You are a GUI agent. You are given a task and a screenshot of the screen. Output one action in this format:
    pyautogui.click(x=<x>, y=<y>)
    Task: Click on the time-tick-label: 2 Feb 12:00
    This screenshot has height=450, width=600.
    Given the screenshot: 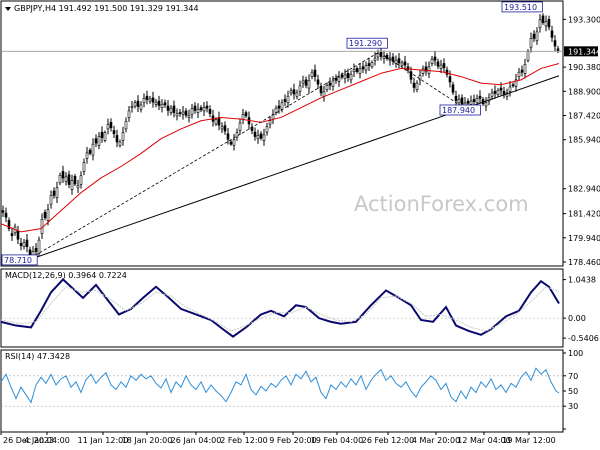 What is the action you would take?
    pyautogui.click(x=243, y=440)
    